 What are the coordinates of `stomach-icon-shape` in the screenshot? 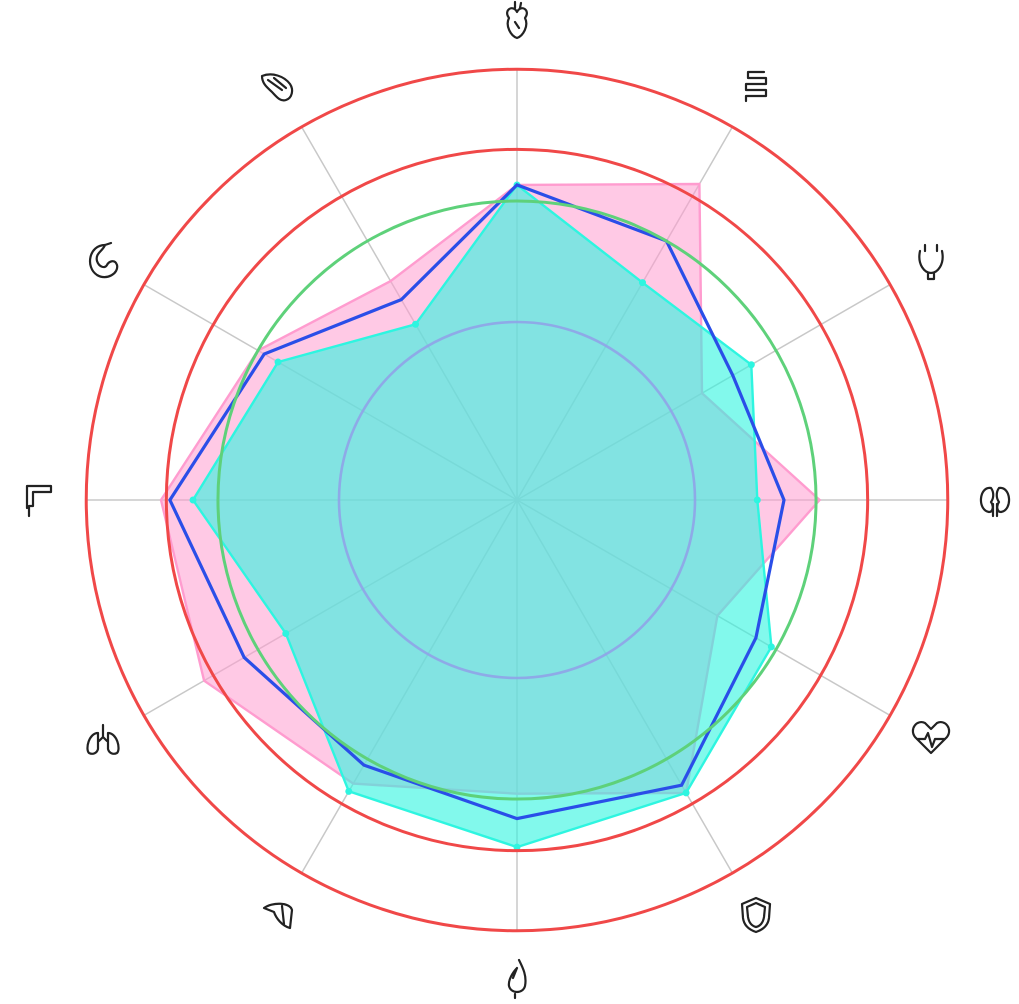 It's located at (103, 260).